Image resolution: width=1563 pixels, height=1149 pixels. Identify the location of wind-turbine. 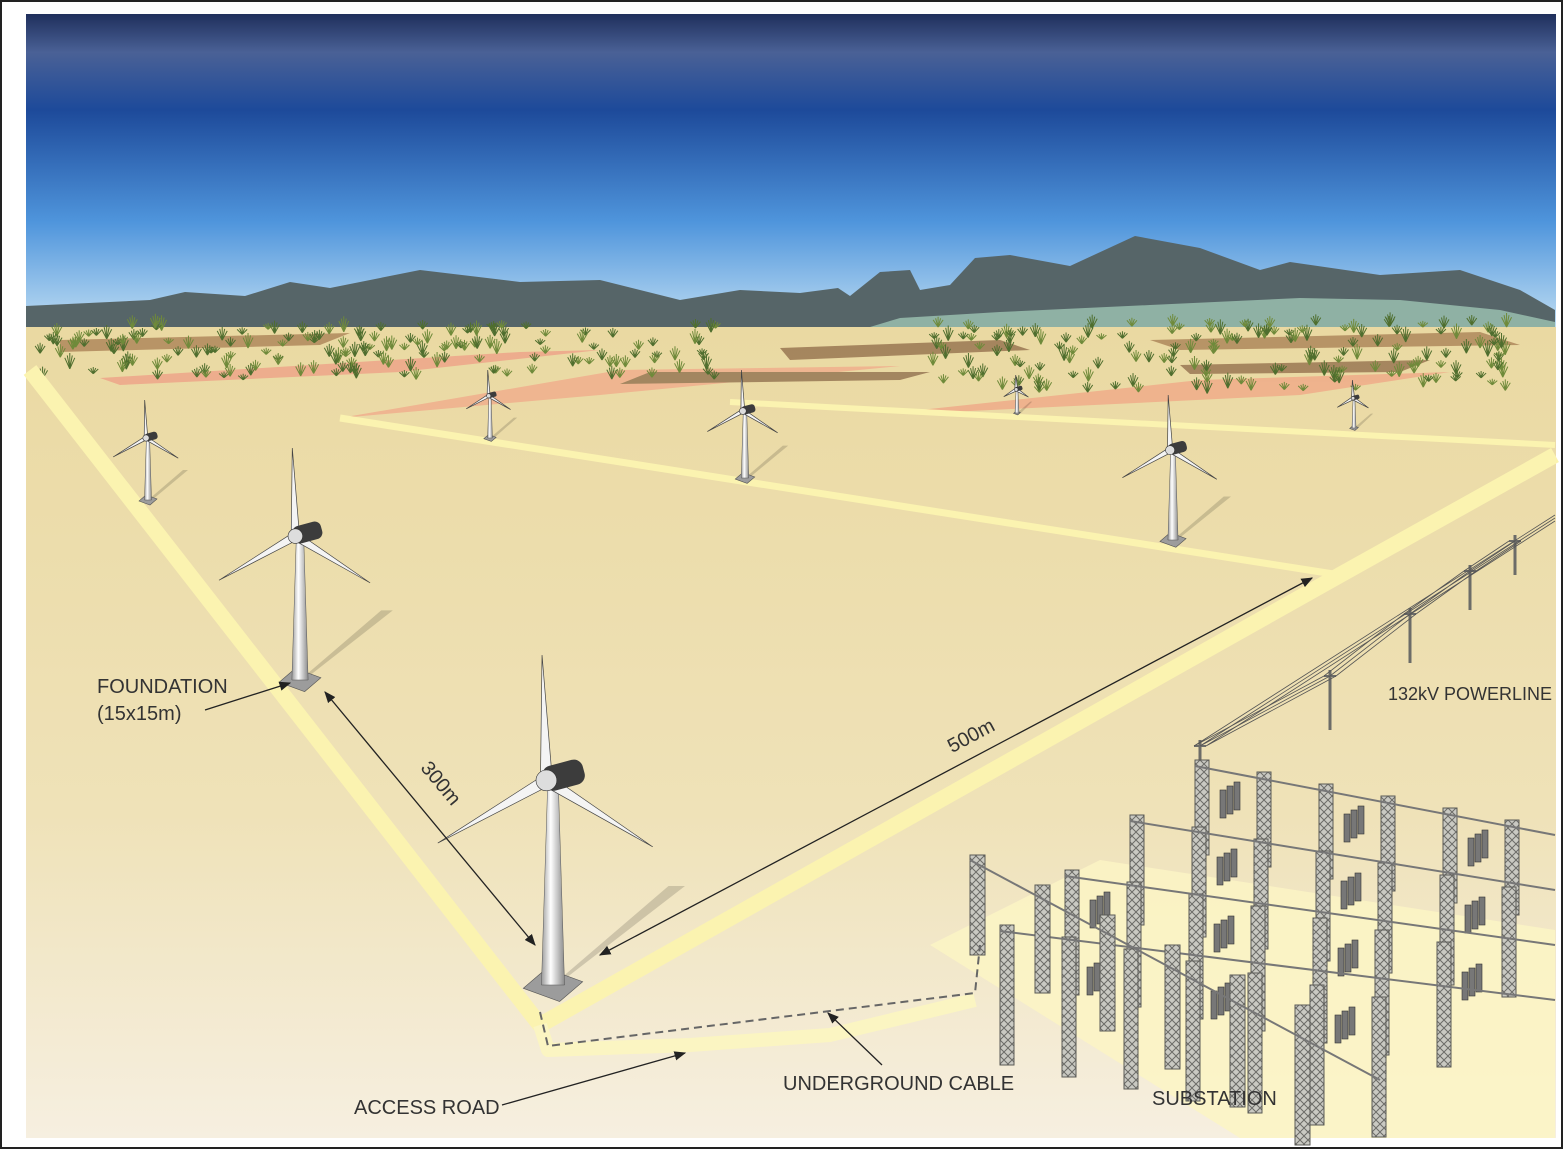
(748, 426).